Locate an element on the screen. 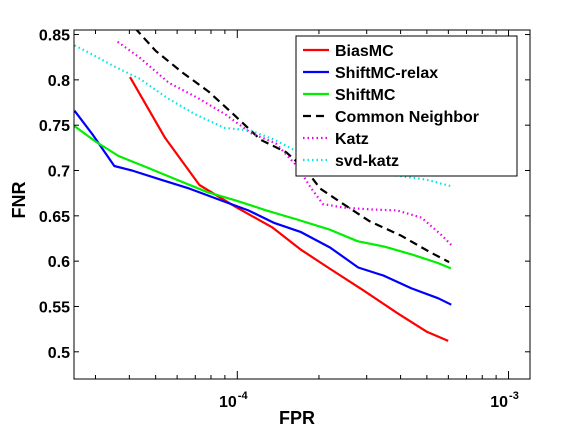  y-tick-label: 0.6 is located at coordinates (59, 262).